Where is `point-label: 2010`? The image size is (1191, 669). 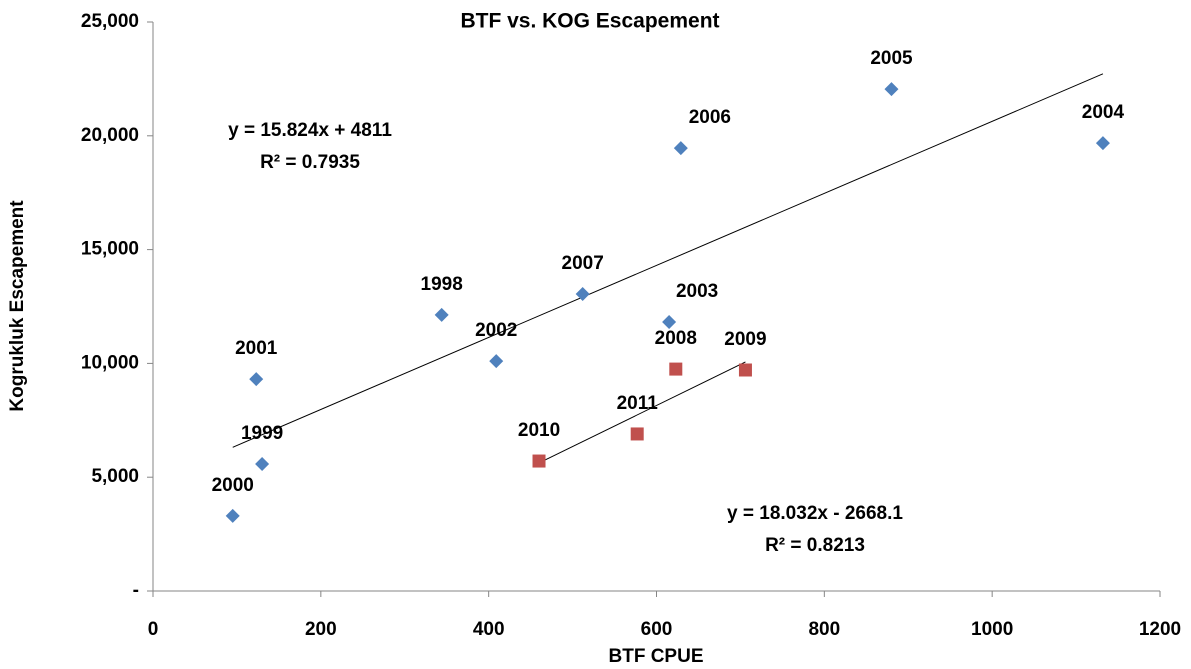
point-label: 2010 is located at coordinates (539, 430).